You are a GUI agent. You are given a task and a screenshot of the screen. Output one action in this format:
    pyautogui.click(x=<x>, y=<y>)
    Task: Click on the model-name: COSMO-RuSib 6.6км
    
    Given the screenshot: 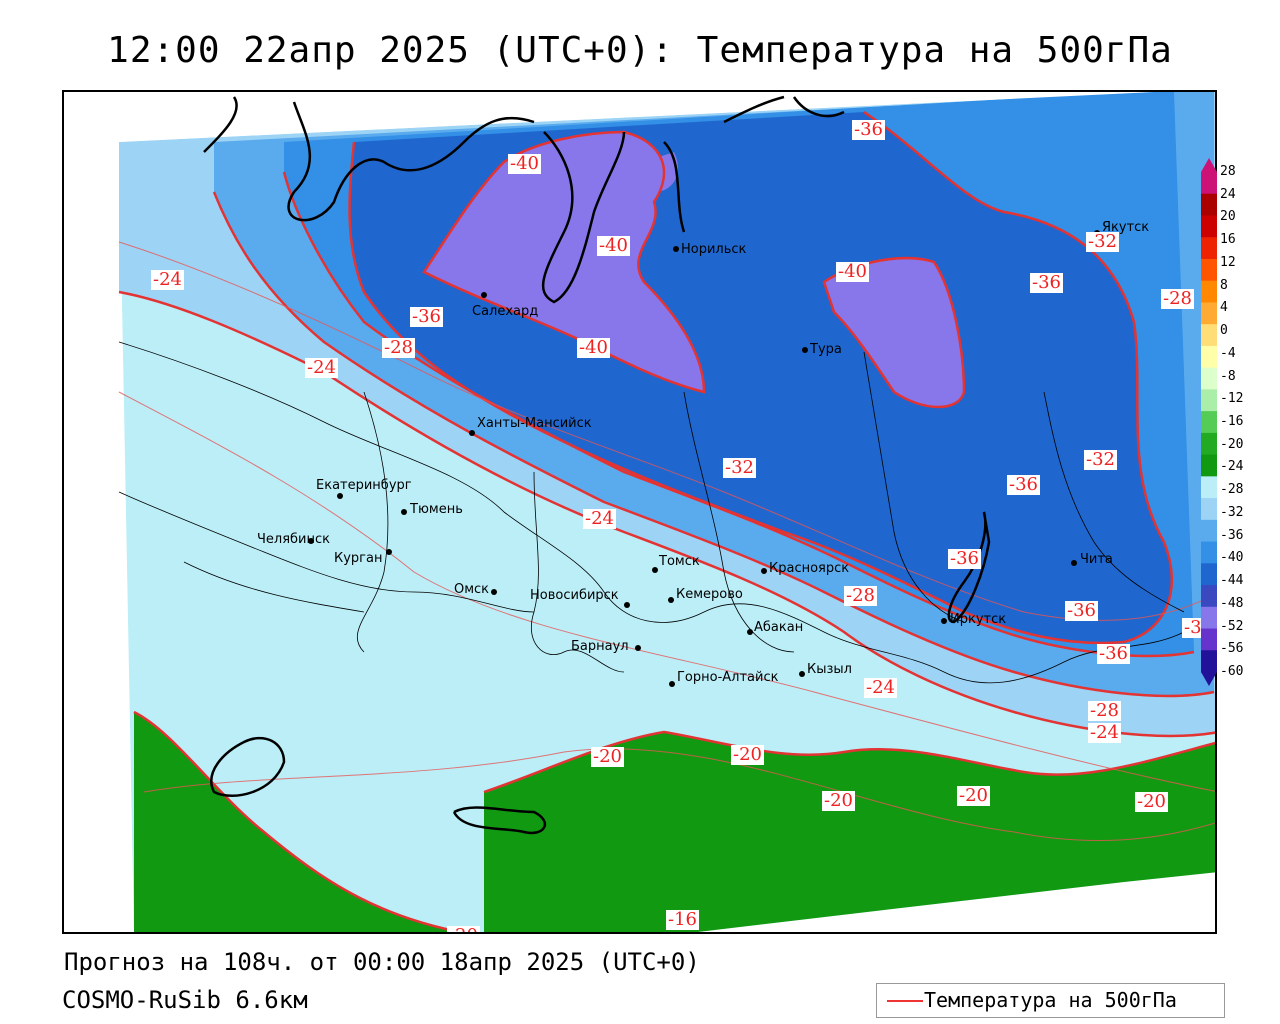 What is the action you would take?
    pyautogui.click(x=185, y=1000)
    